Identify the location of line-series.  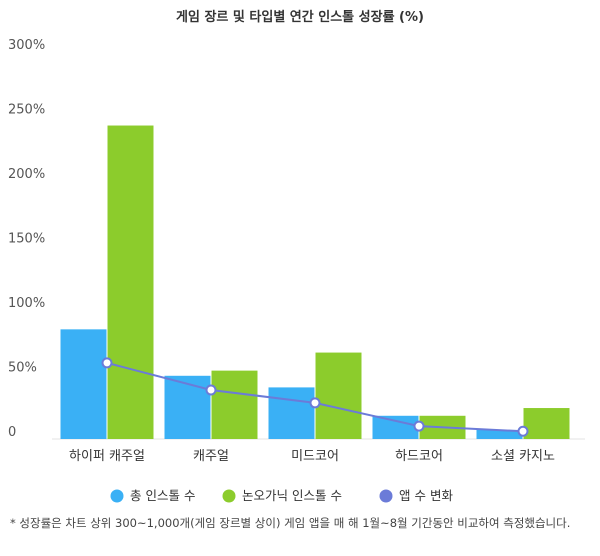
(315, 397).